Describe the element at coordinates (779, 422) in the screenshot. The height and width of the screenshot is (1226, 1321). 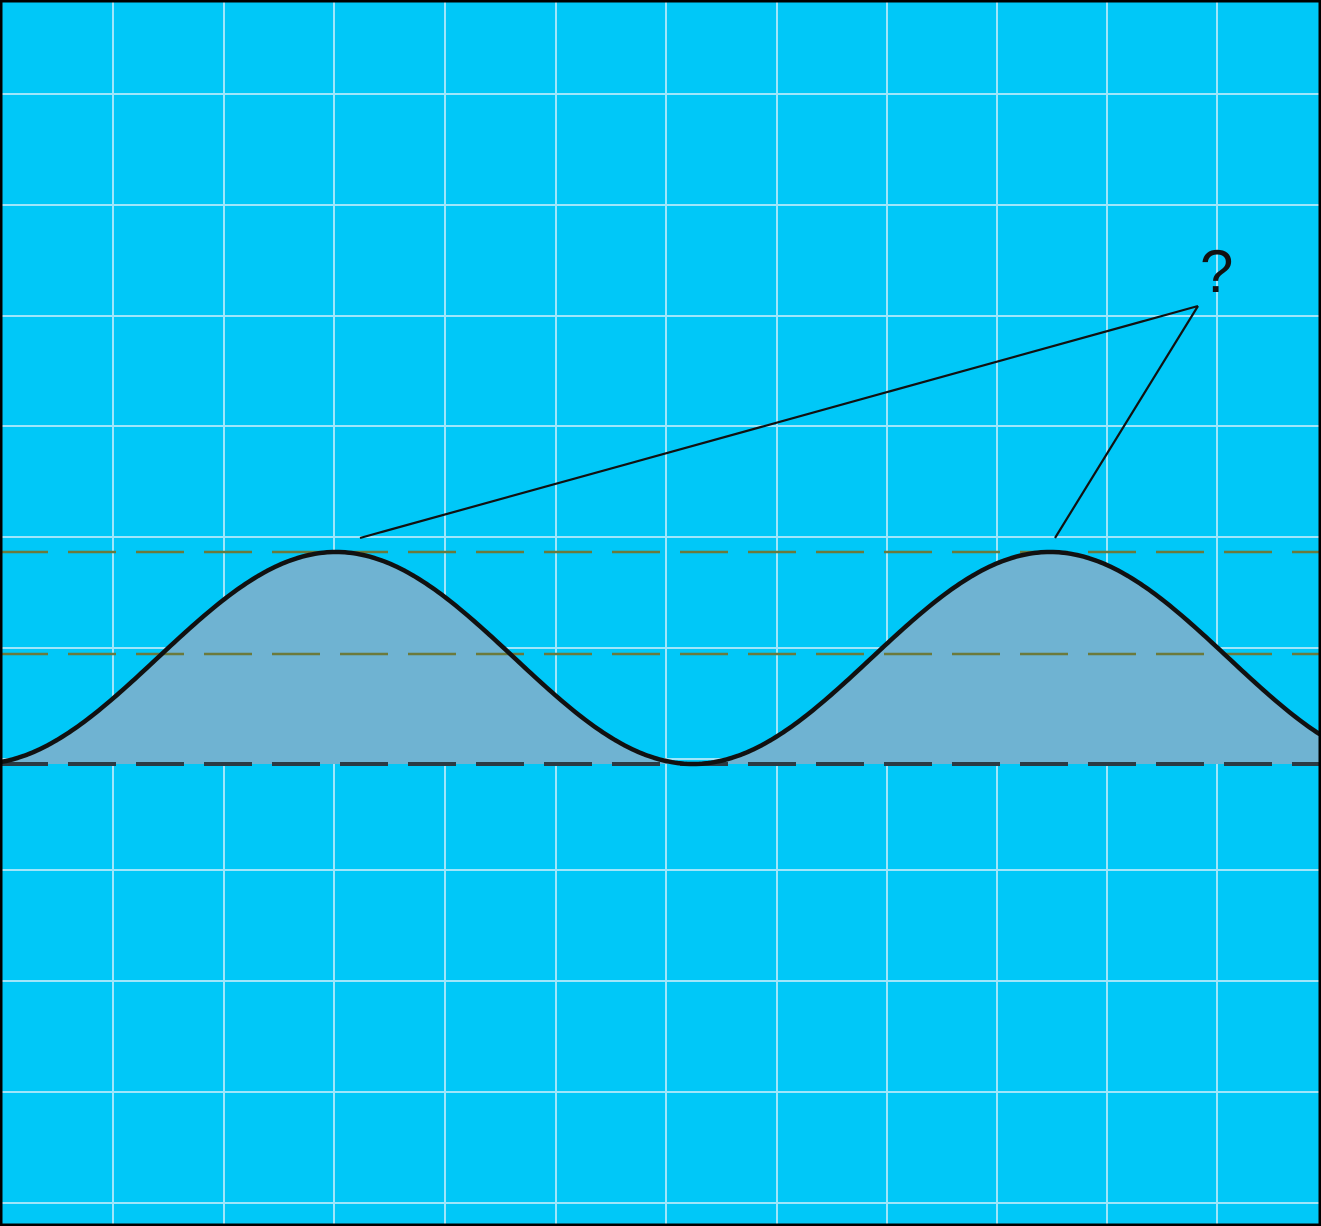
I see `pointer-line-first-crest` at that location.